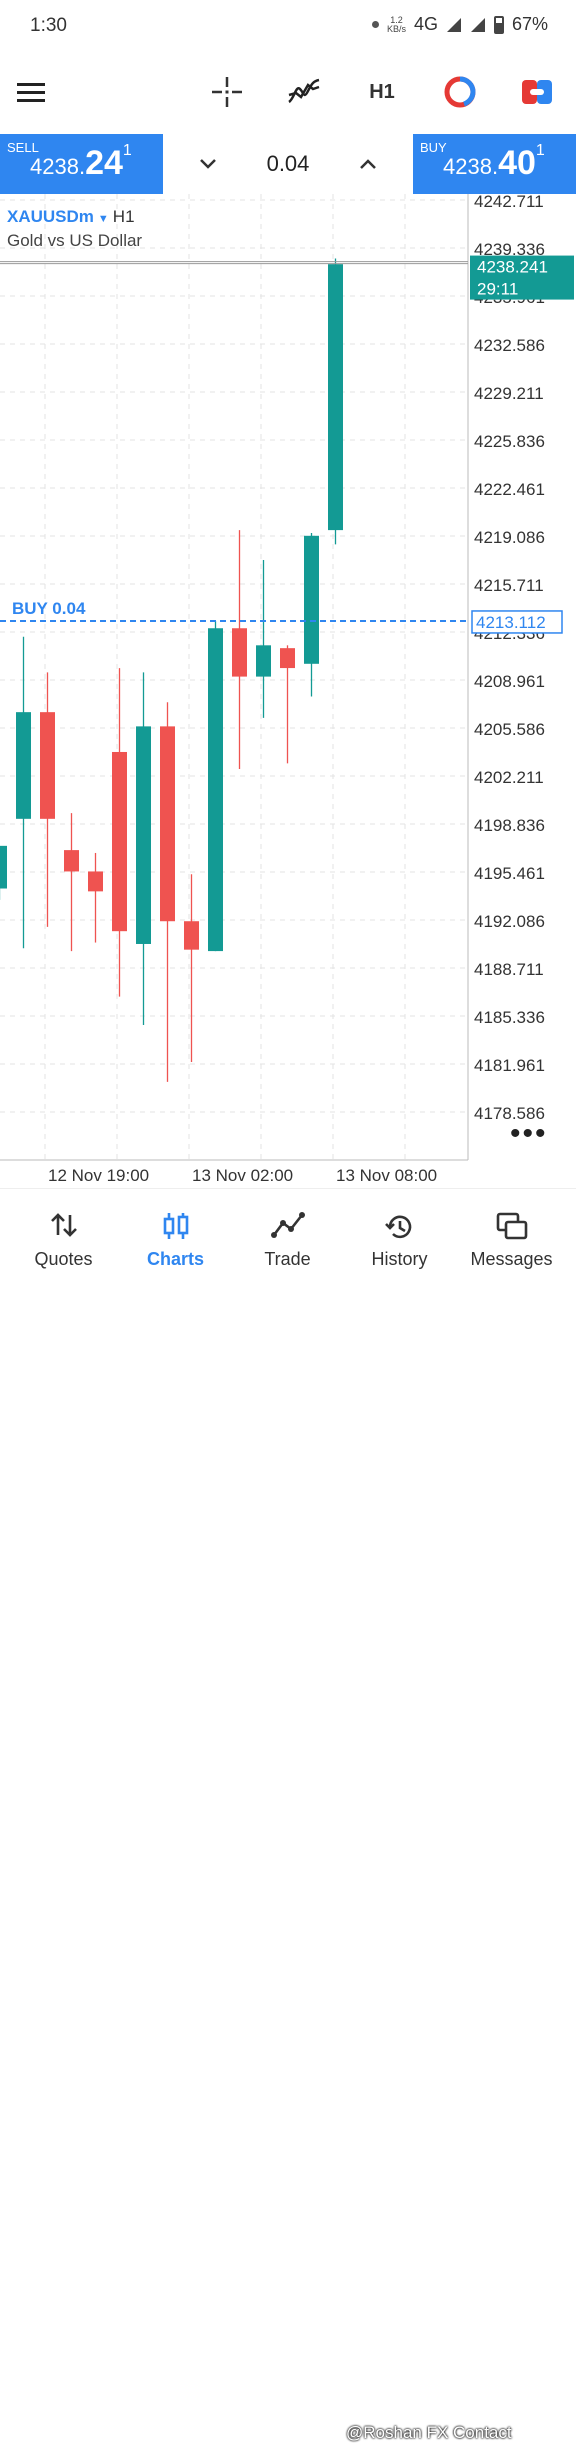 This screenshot has height=2443, width=576. Describe the element at coordinates (98, 1175) in the screenshot. I see `x-tick-label: 12 Nov 19:00` at that location.